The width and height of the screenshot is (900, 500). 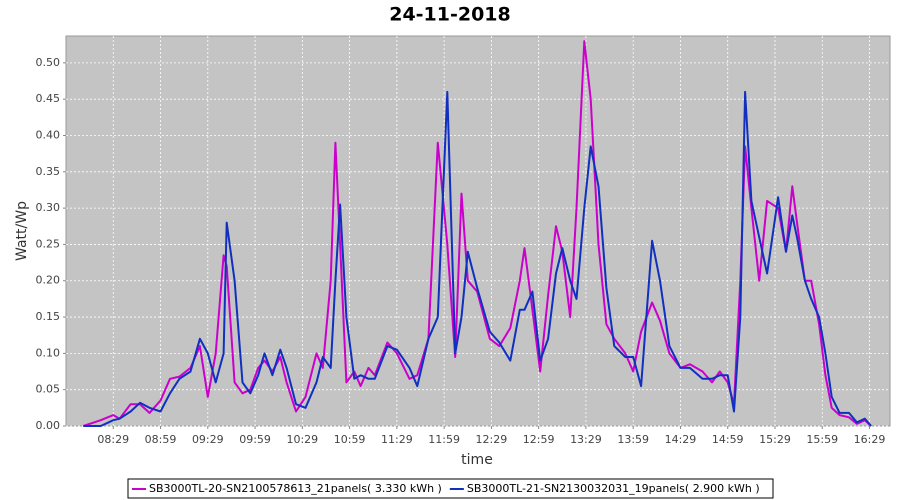 I want to click on x-tick-label: 09:29, so click(x=208, y=439).